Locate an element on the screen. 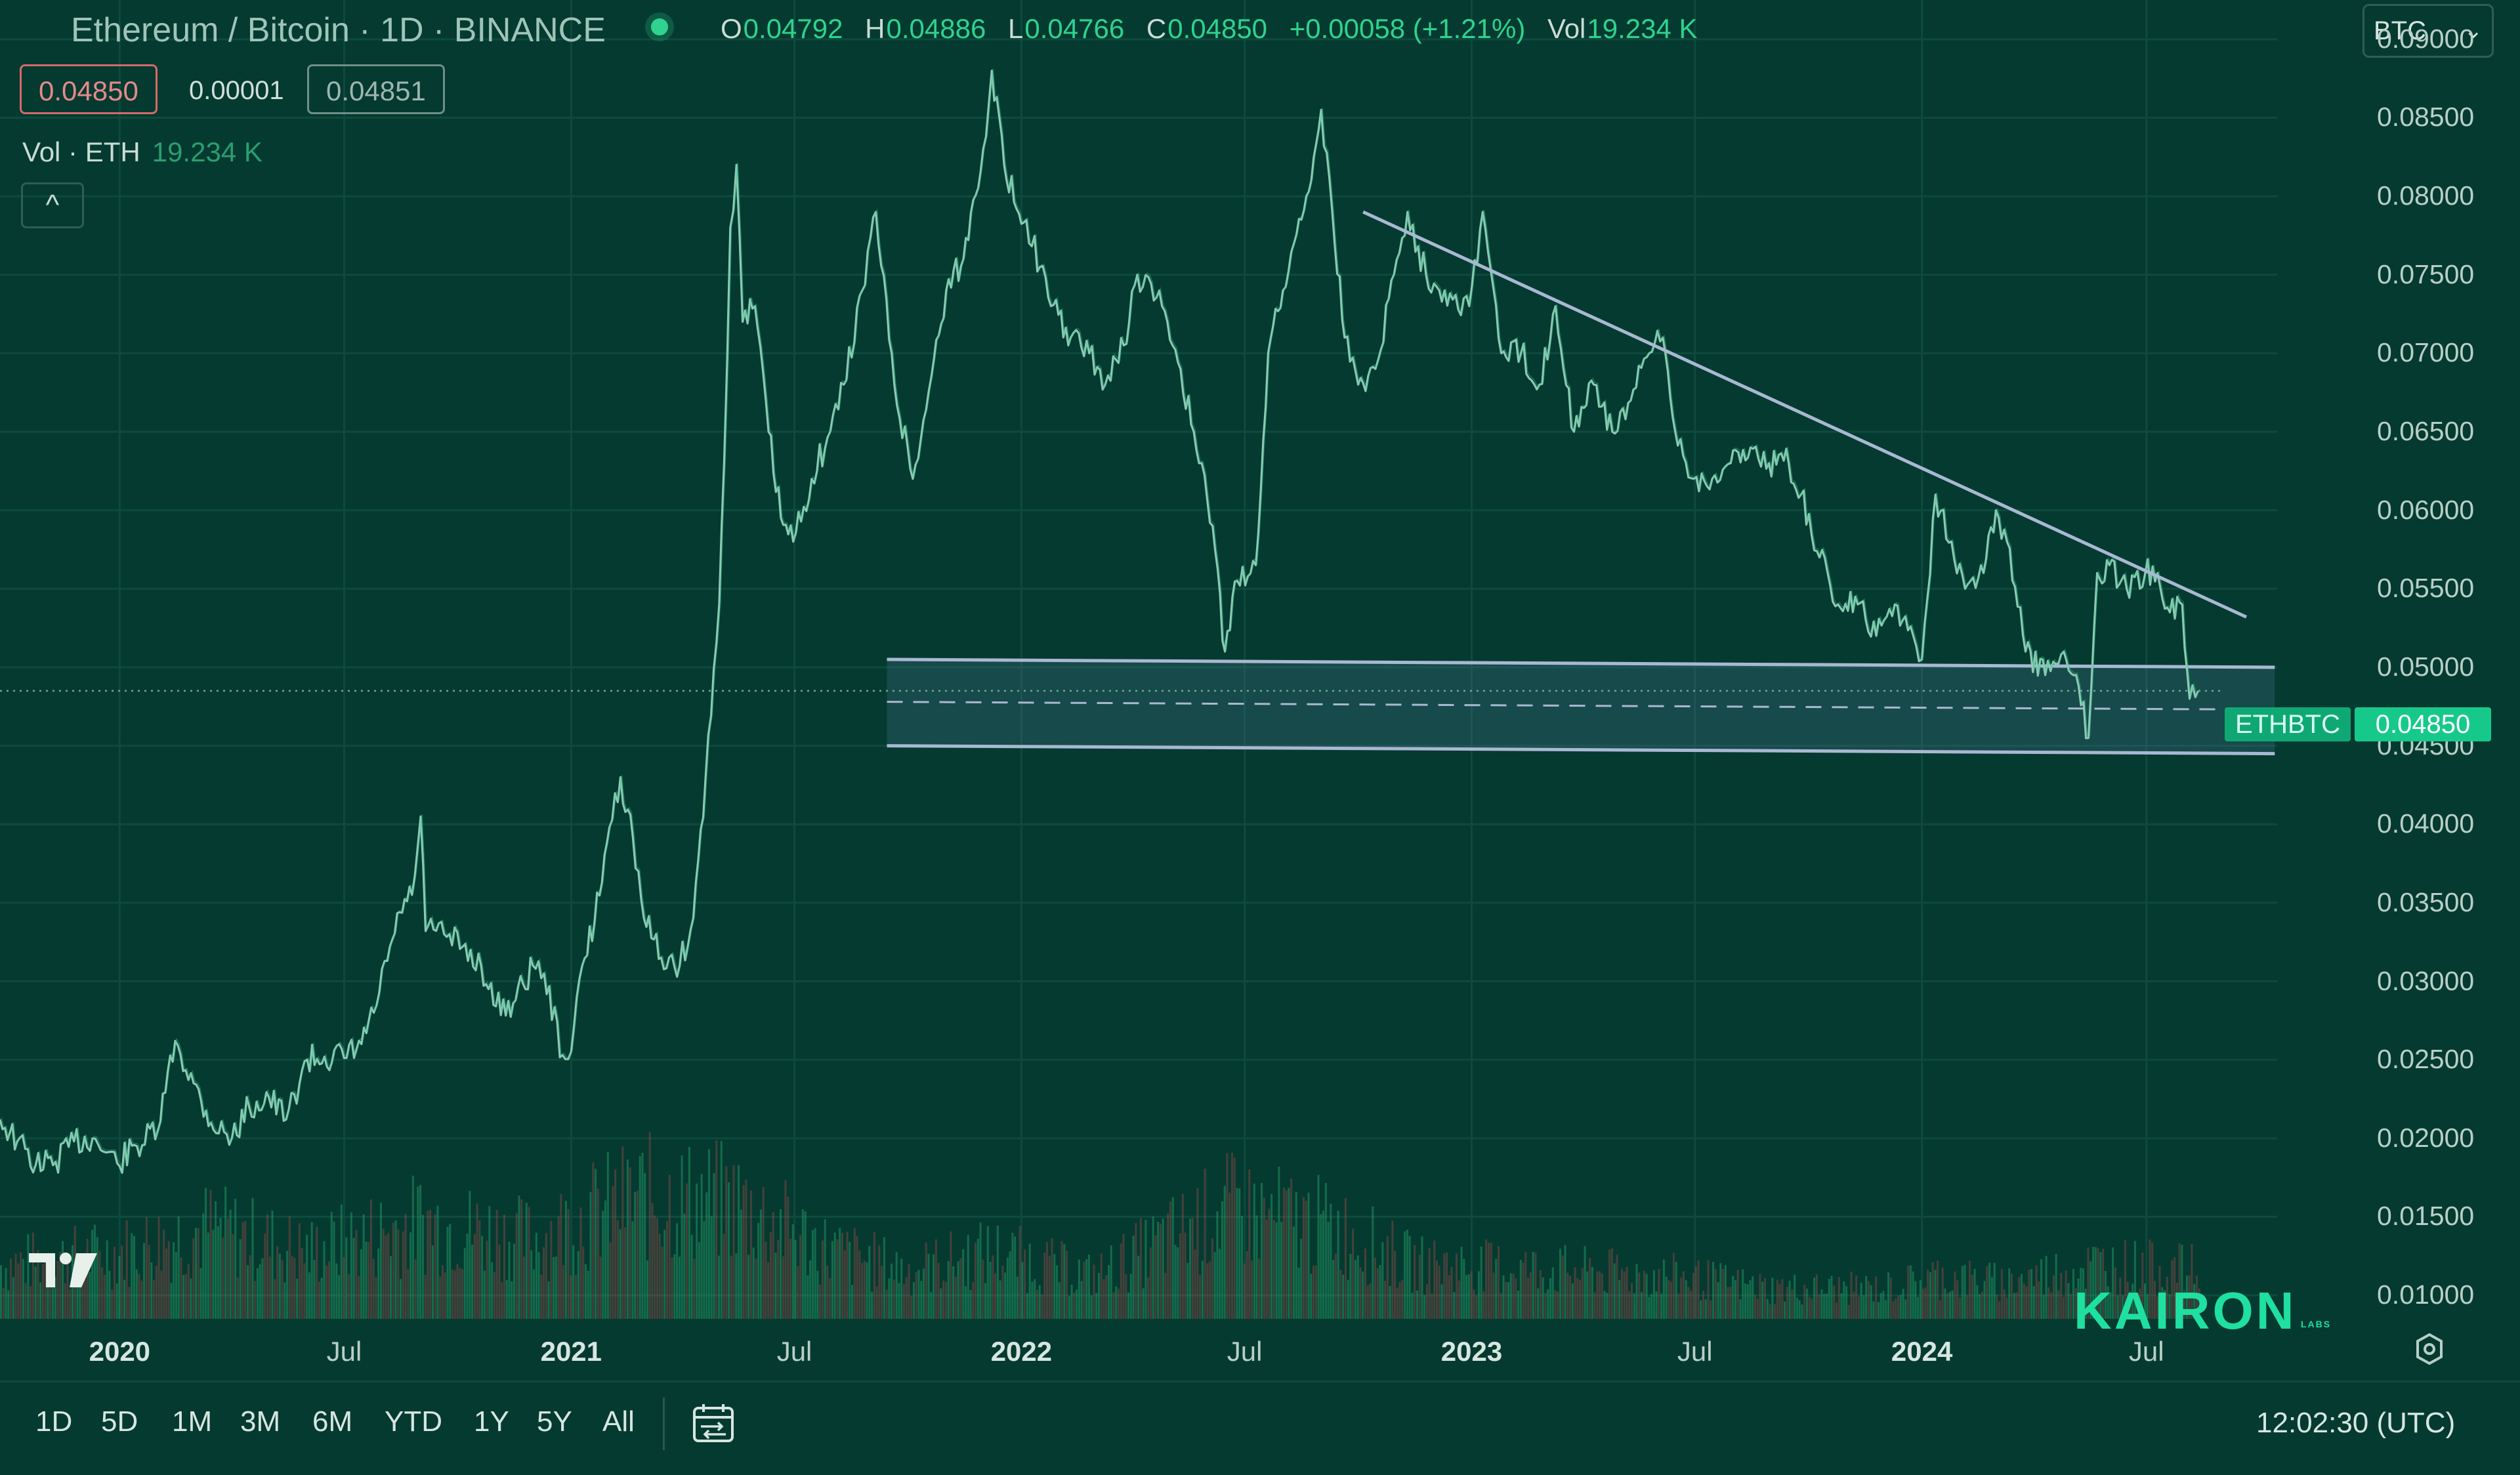 The height and width of the screenshot is (1475, 2520). time-tick: Jul is located at coordinates (1245, 1351).